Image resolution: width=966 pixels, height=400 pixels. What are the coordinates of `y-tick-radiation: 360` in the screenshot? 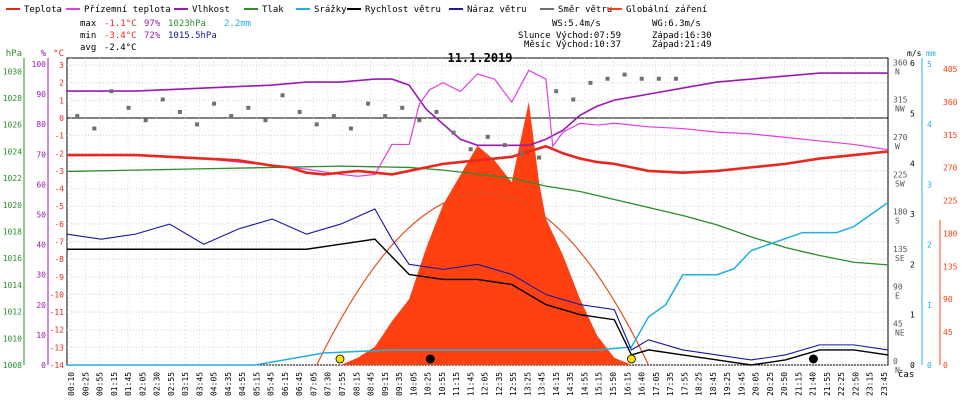 It's located at (950, 102).